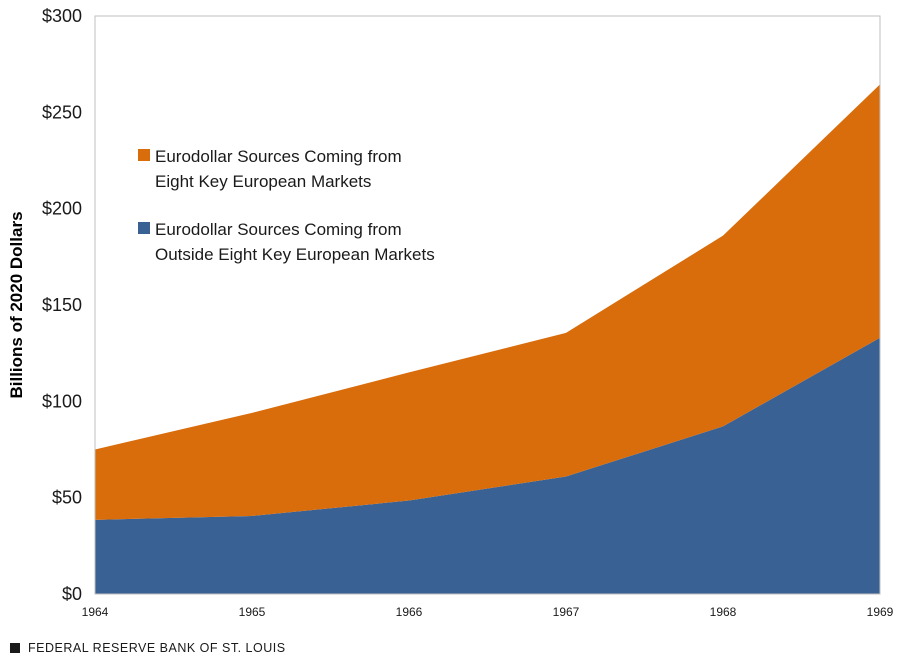 This screenshot has height=661, width=910. Describe the element at coordinates (252, 612) in the screenshot. I see `x-tick-label: 1965` at that location.